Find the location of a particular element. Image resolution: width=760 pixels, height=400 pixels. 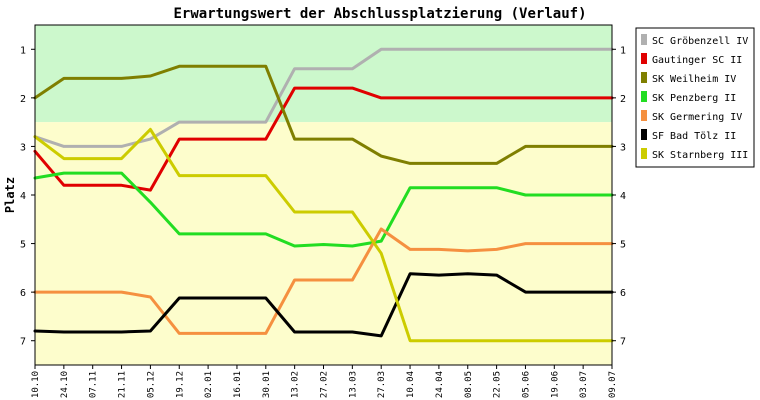

legend-box is located at coordinates (695, 97).